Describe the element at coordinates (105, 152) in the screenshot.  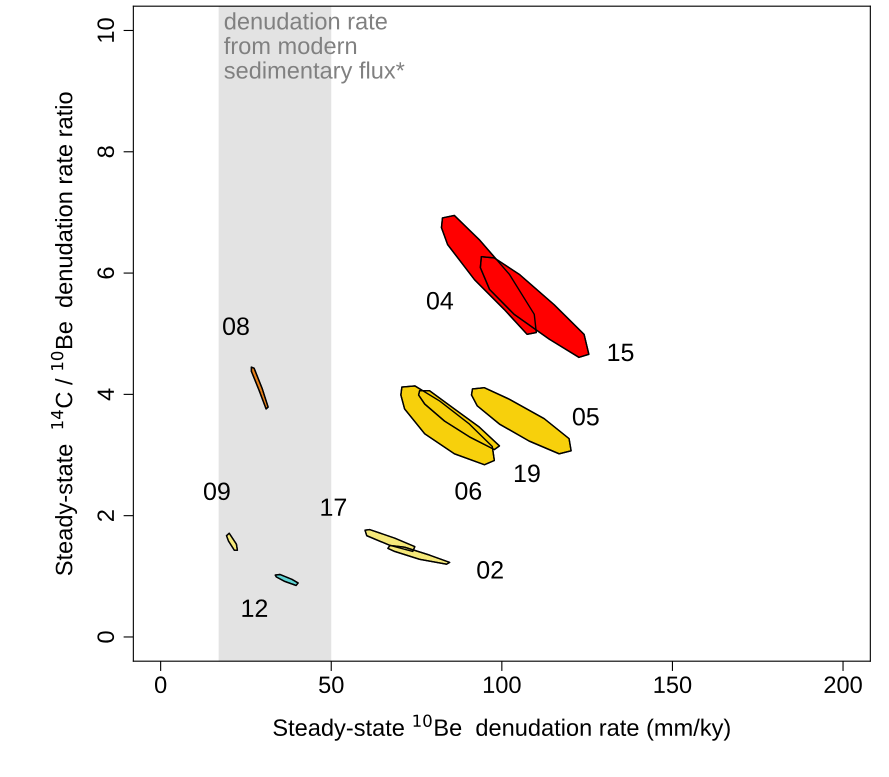
I see `y-tick-label: 8` at that location.